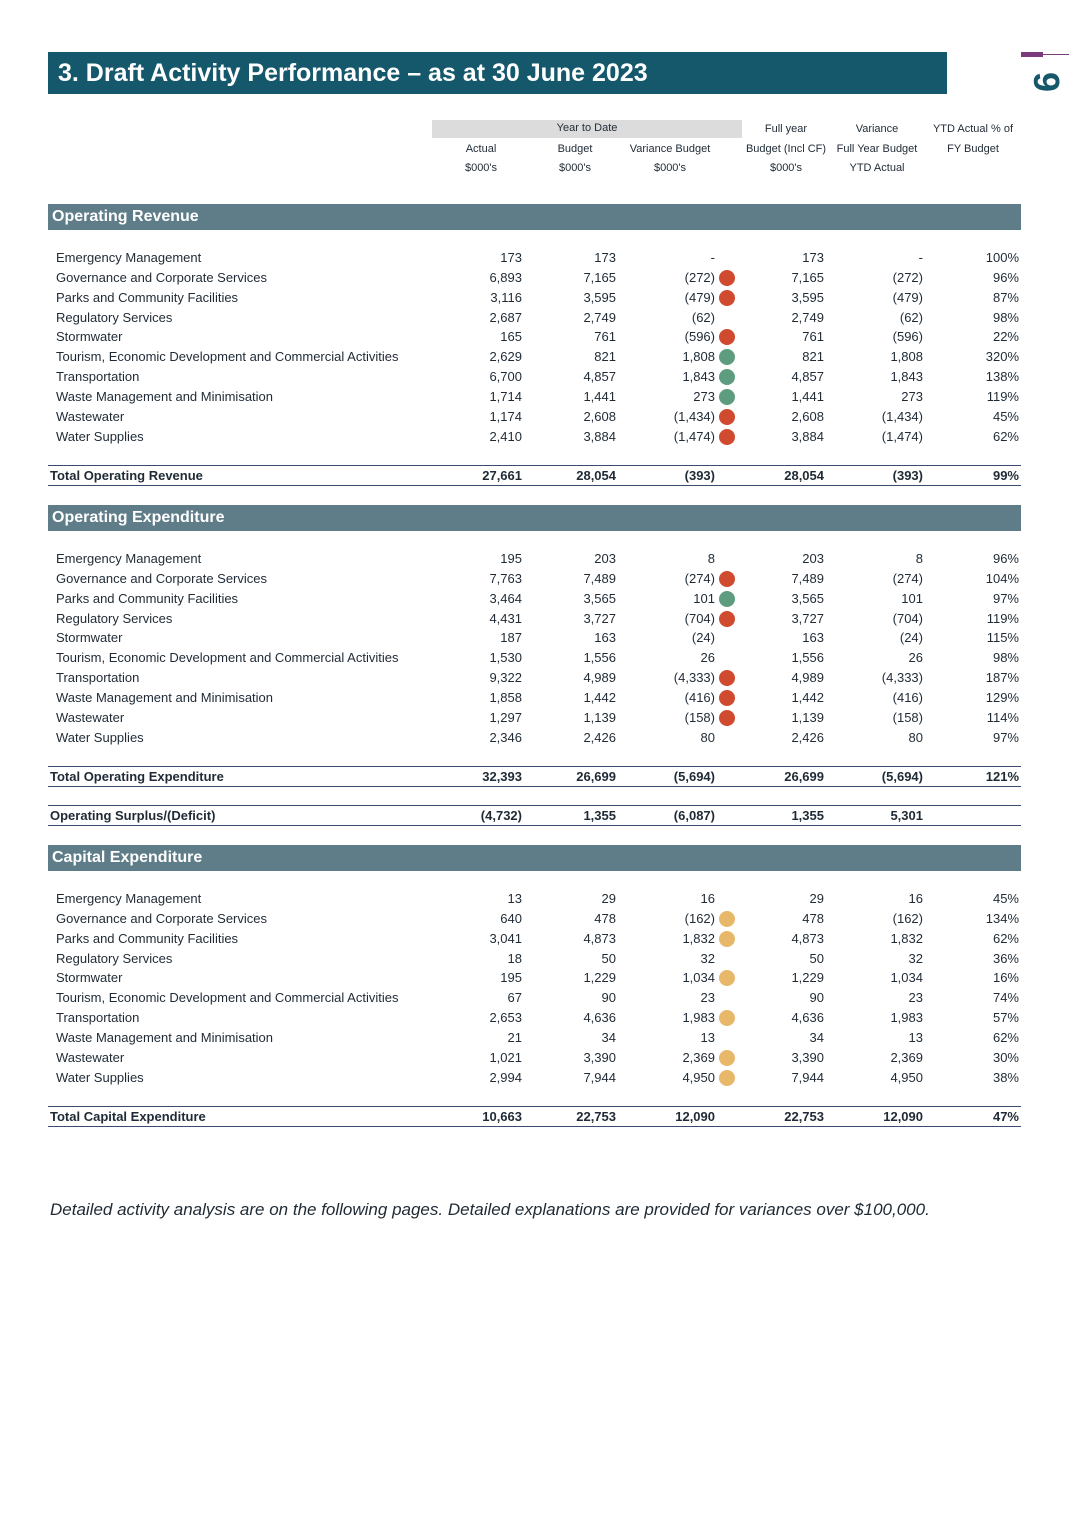 Image resolution: width=1069 pixels, height=1527 pixels. Describe the element at coordinates (481, 168) in the screenshot. I see `header-actual-unit: $000's` at that location.